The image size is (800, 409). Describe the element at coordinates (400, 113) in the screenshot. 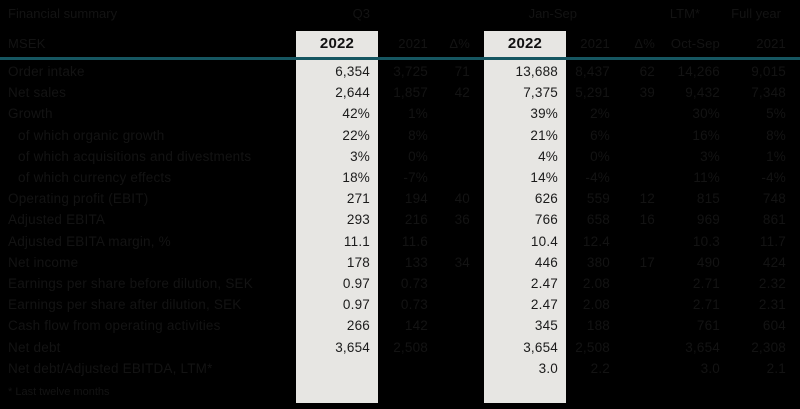

I see `table-row: Growth 42% 1% 39% 2% 30% 5%` at that location.